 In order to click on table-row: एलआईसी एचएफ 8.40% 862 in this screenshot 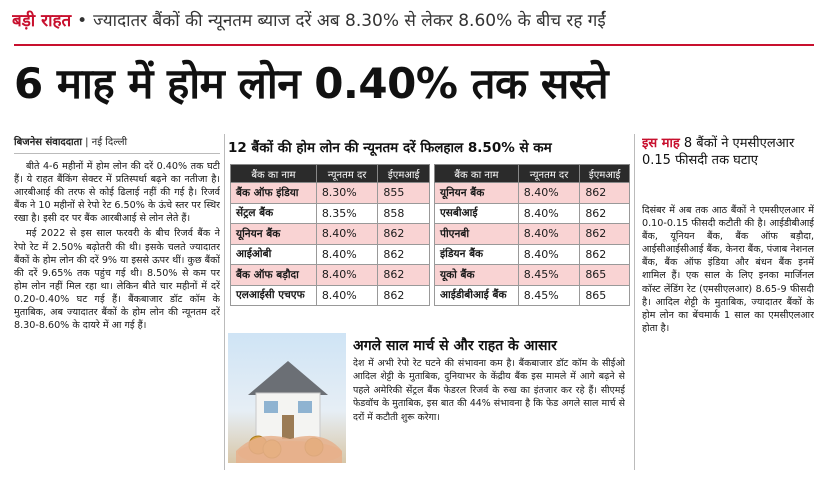, I will do `click(330, 295)`.